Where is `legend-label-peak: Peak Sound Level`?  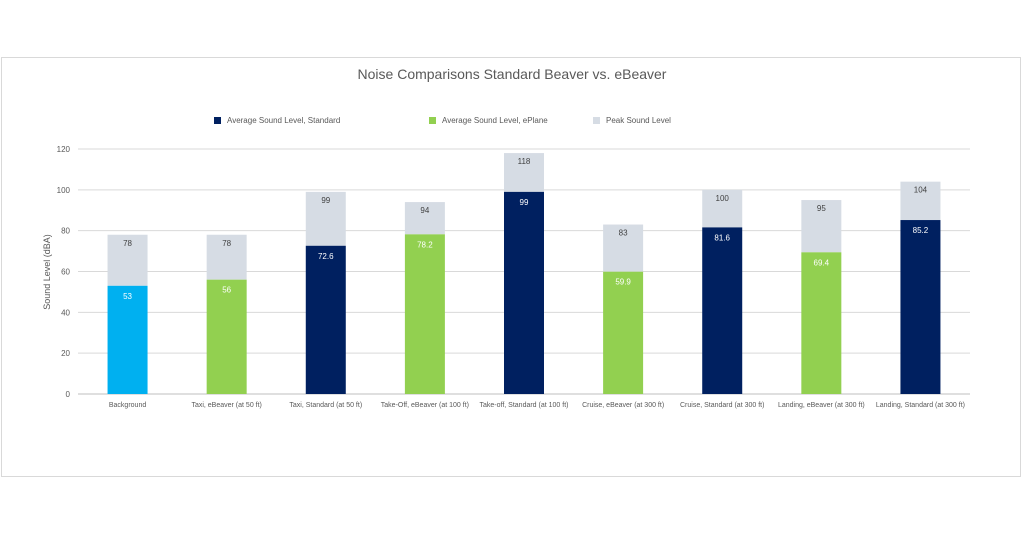
legend-label-peak: Peak Sound Level is located at coordinates (638, 120).